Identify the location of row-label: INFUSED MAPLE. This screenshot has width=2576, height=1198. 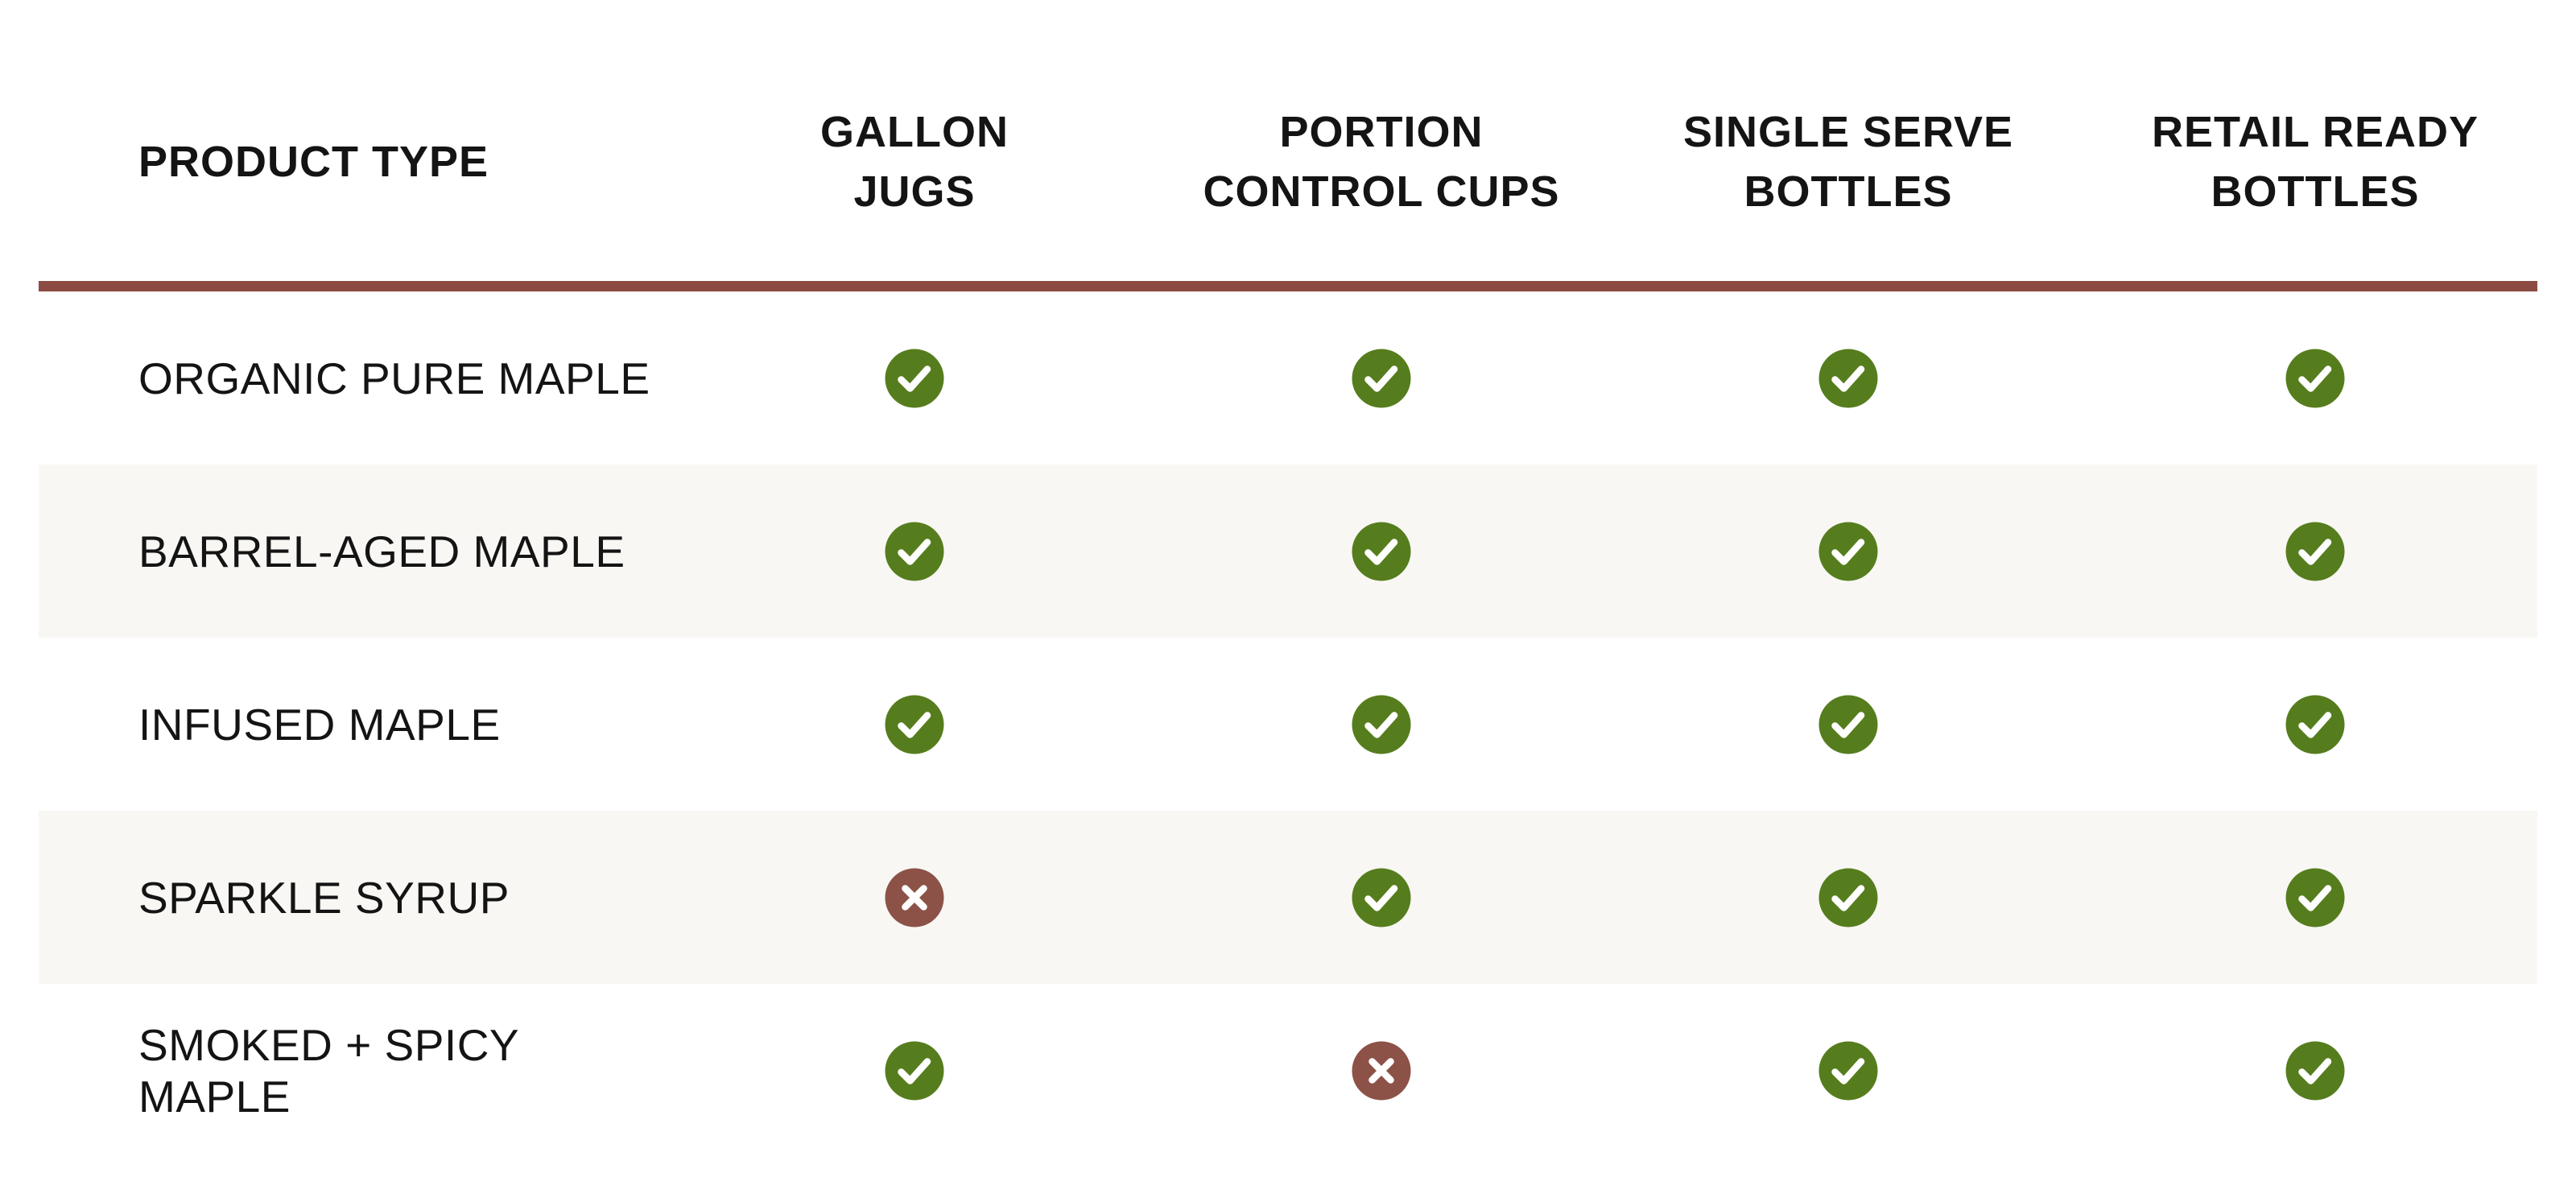
(319, 724).